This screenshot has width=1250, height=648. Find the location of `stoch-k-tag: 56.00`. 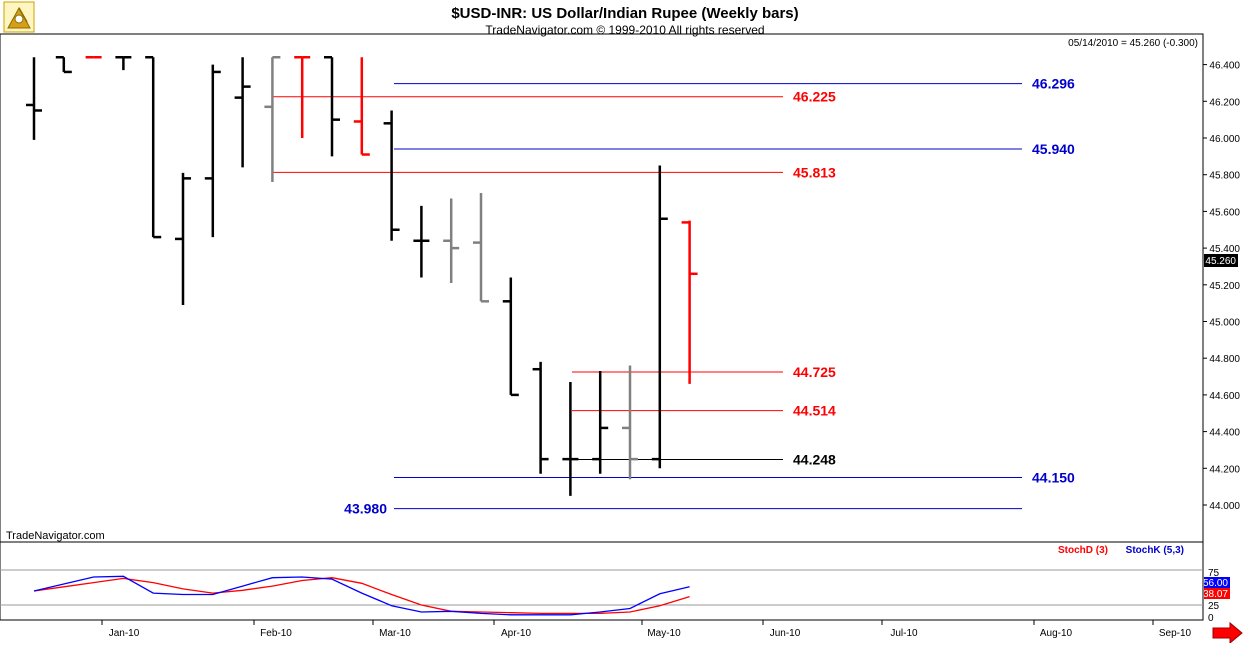

stoch-k-tag: 56.00 is located at coordinates (1216, 583).